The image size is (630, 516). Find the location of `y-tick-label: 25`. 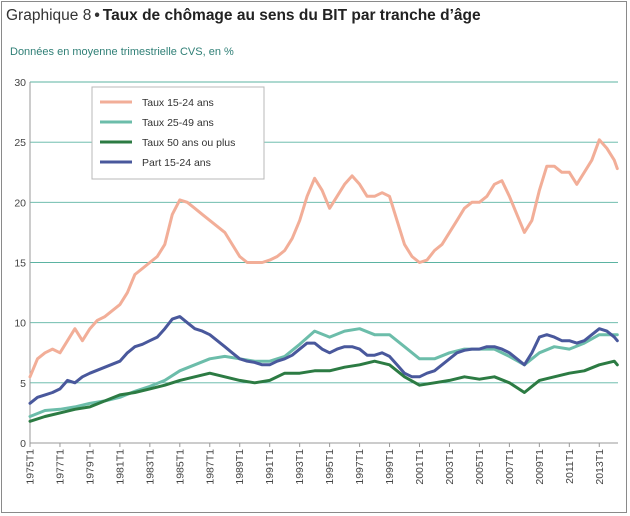

y-tick-label: 25 is located at coordinates (20, 143).